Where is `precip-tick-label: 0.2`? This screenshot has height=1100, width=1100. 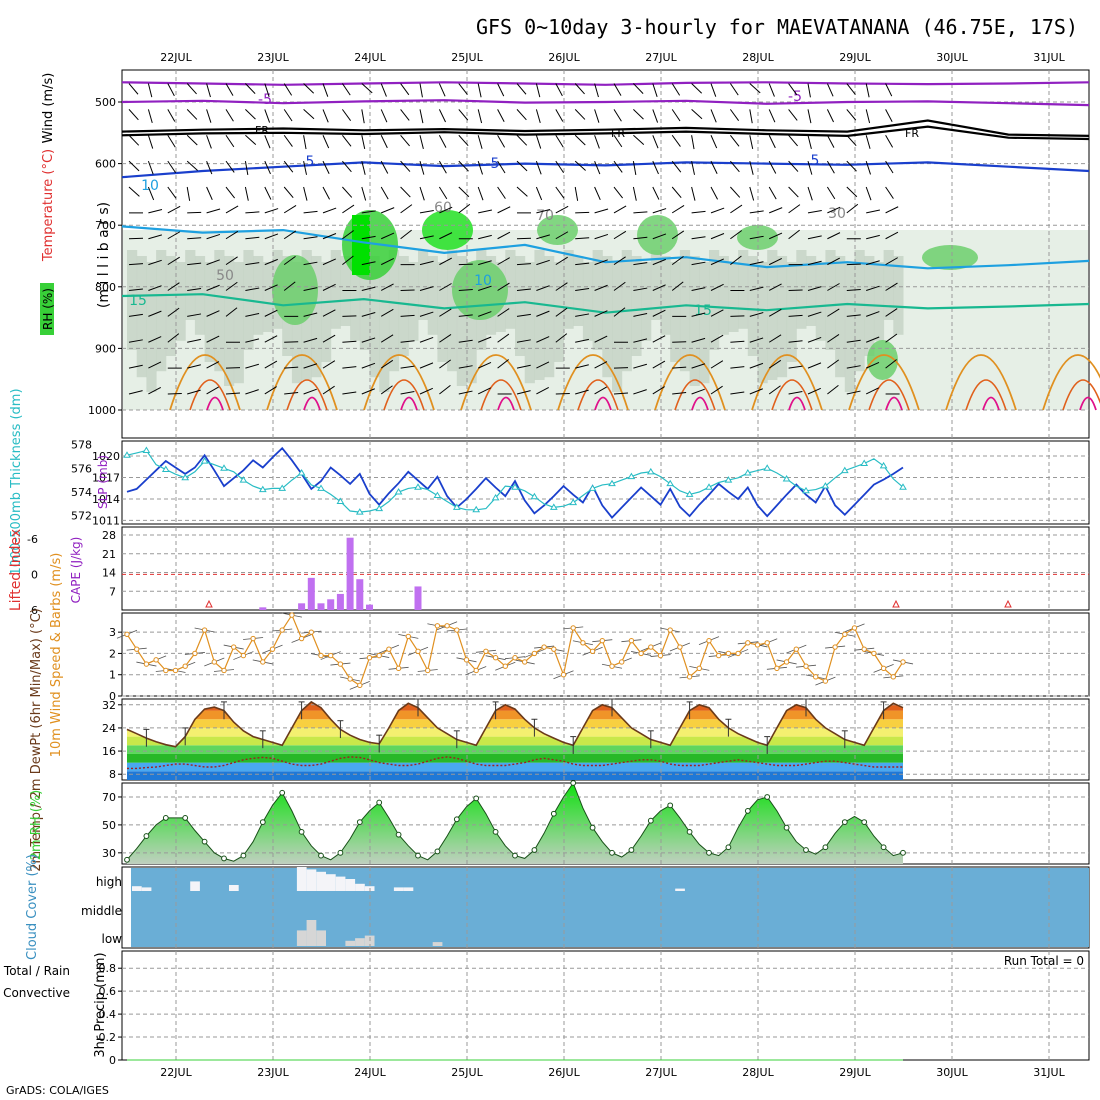
precip-tick-label: 0.2 is located at coordinates (108, 1037).